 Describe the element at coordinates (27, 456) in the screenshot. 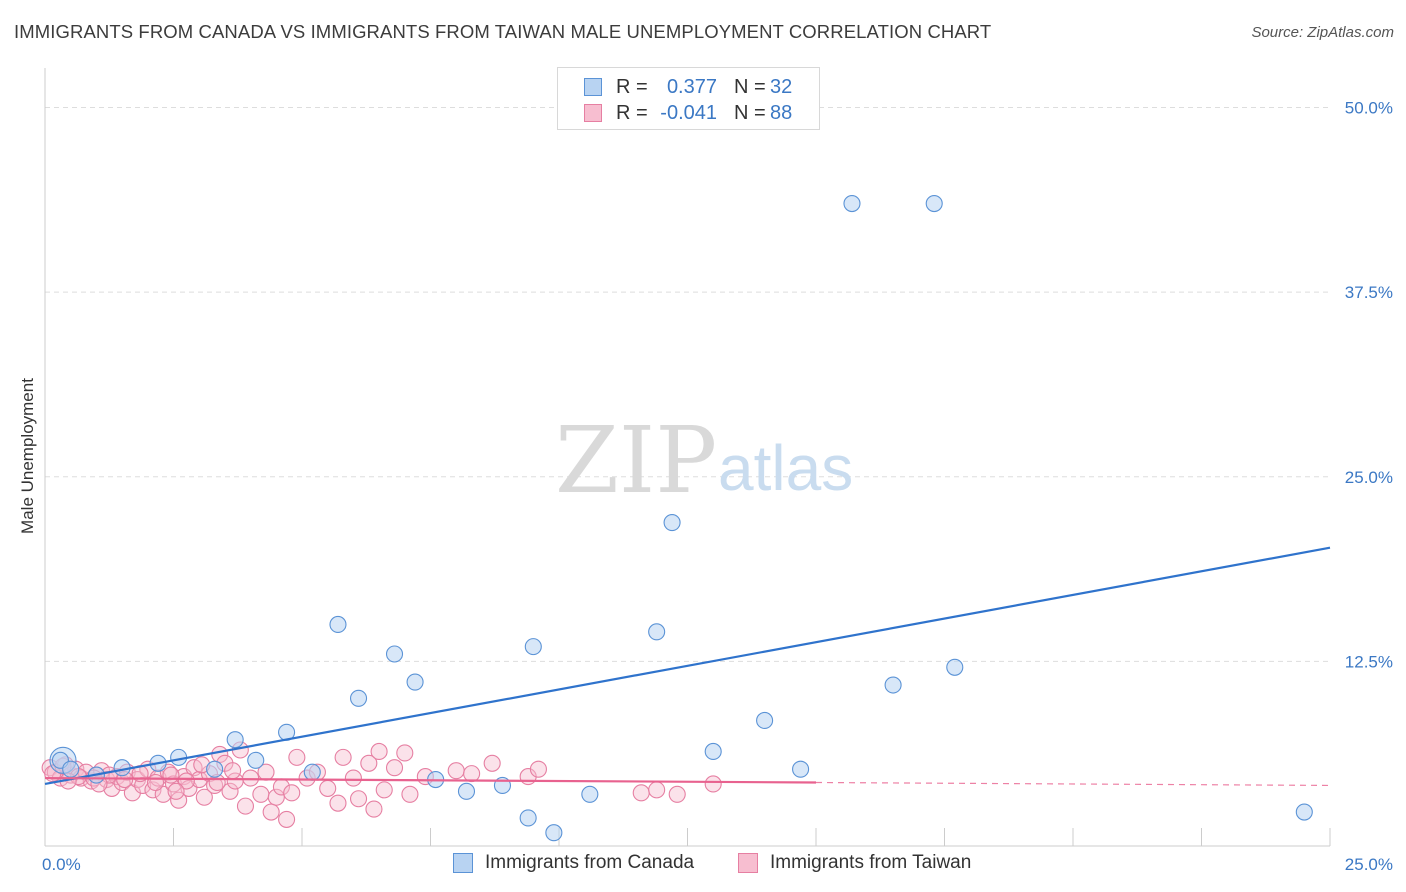

I see `y-axis-label: Male Unemployment` at that location.